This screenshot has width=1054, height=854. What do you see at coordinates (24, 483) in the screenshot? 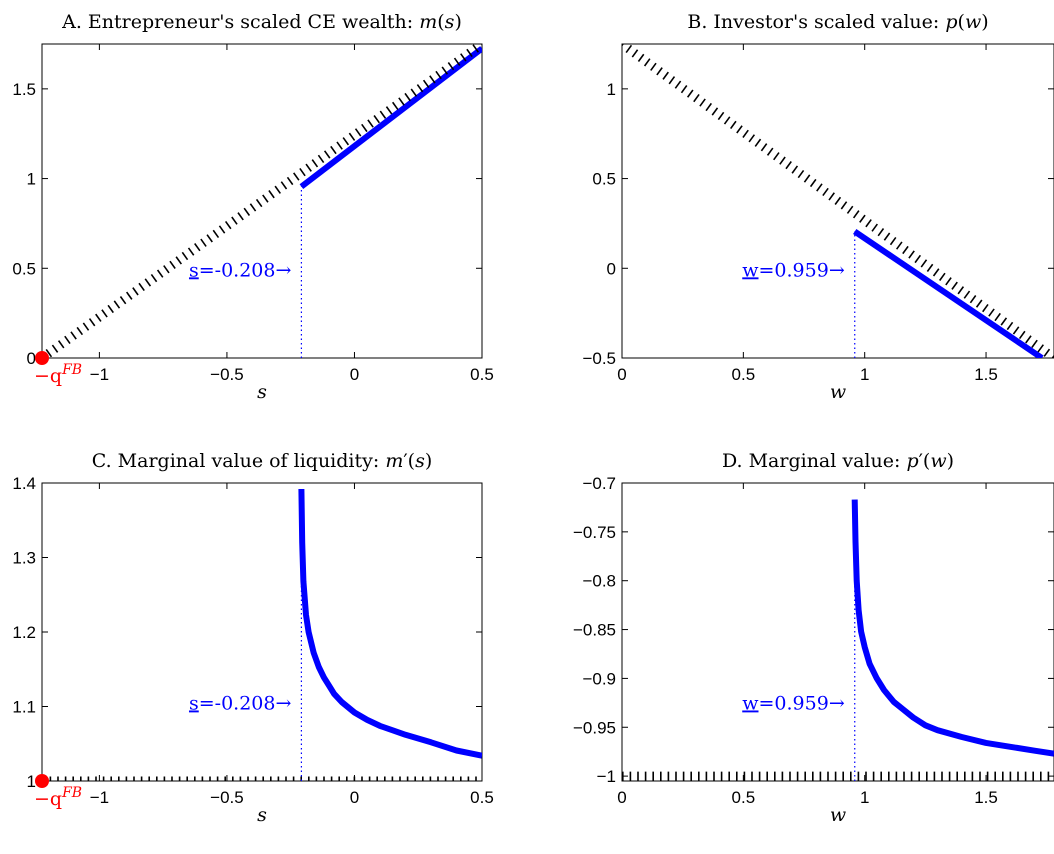
I see `y-tick-label: 1.4` at bounding box center [24, 483].